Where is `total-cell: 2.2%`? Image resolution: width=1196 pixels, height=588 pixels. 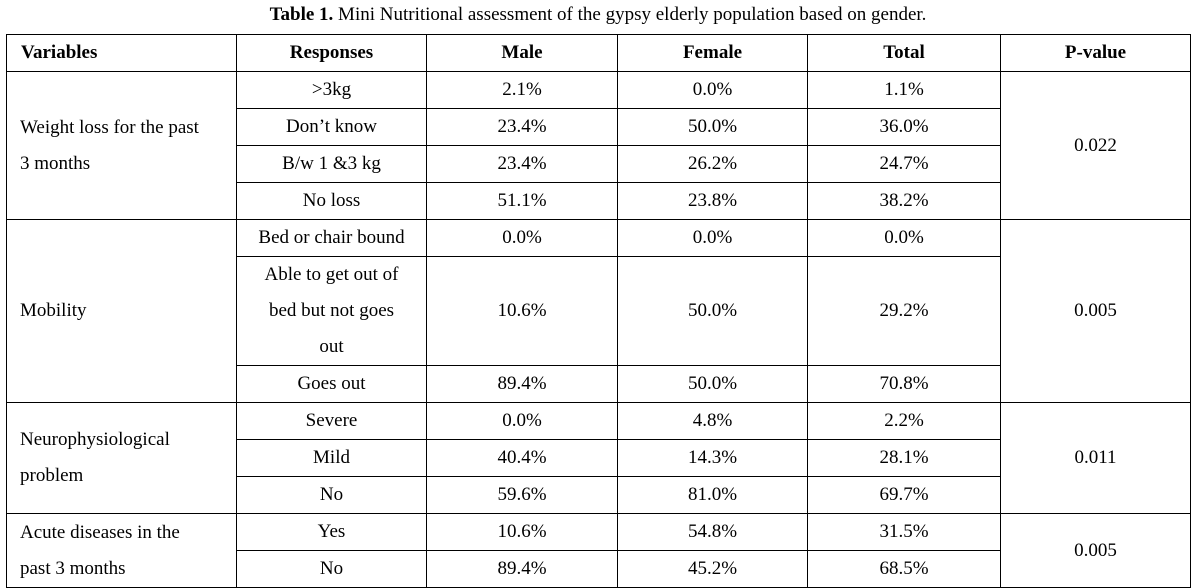 total-cell: 2.2% is located at coordinates (904, 421).